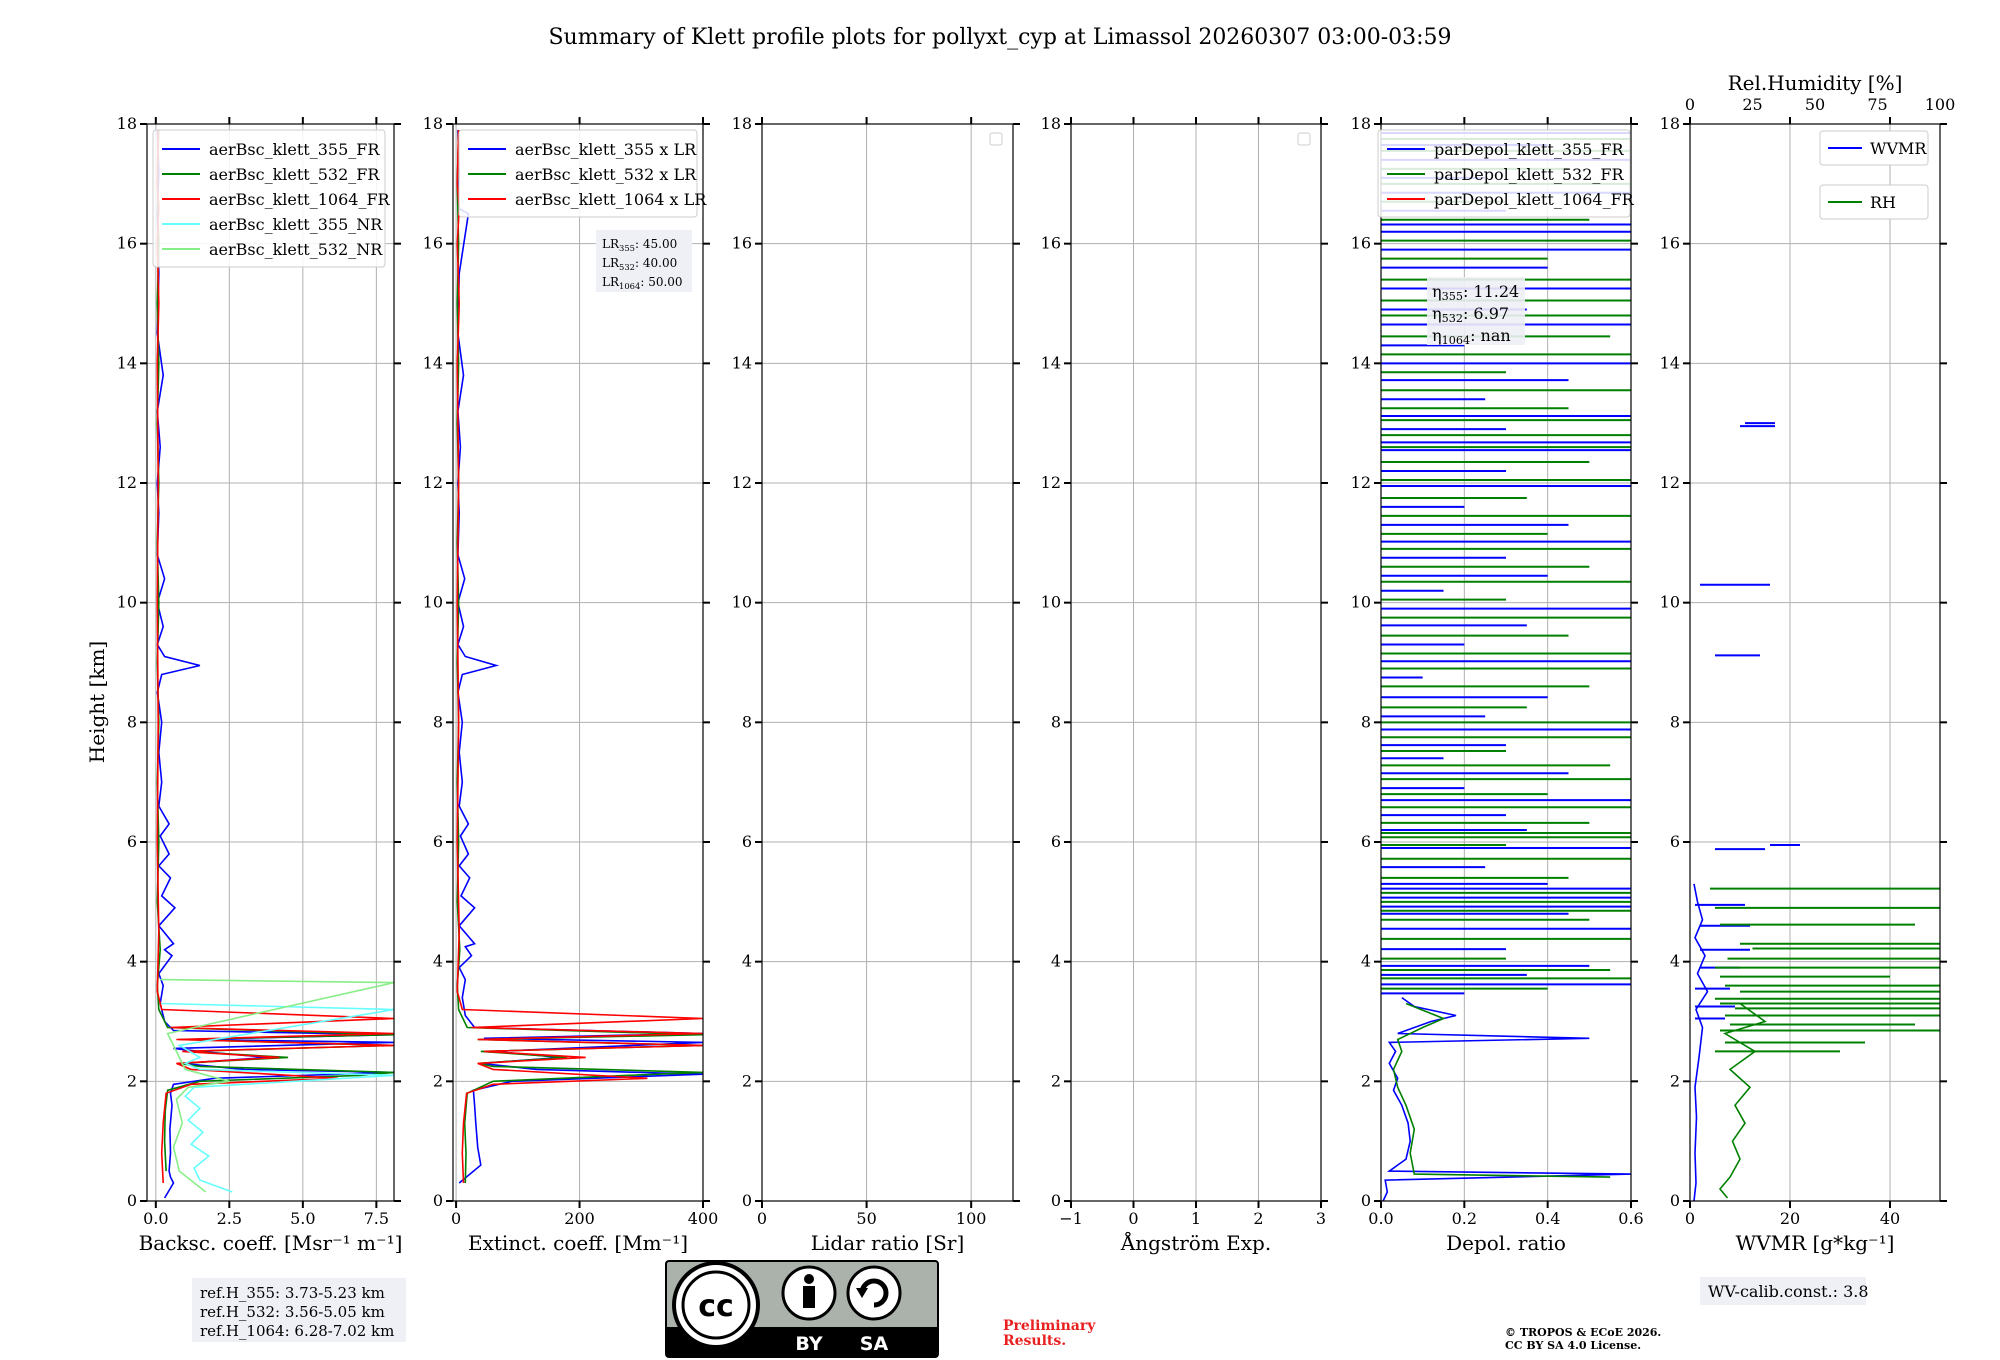  I want to click on legend-label: aerBsc_klett_1064_FR, so click(300, 199).